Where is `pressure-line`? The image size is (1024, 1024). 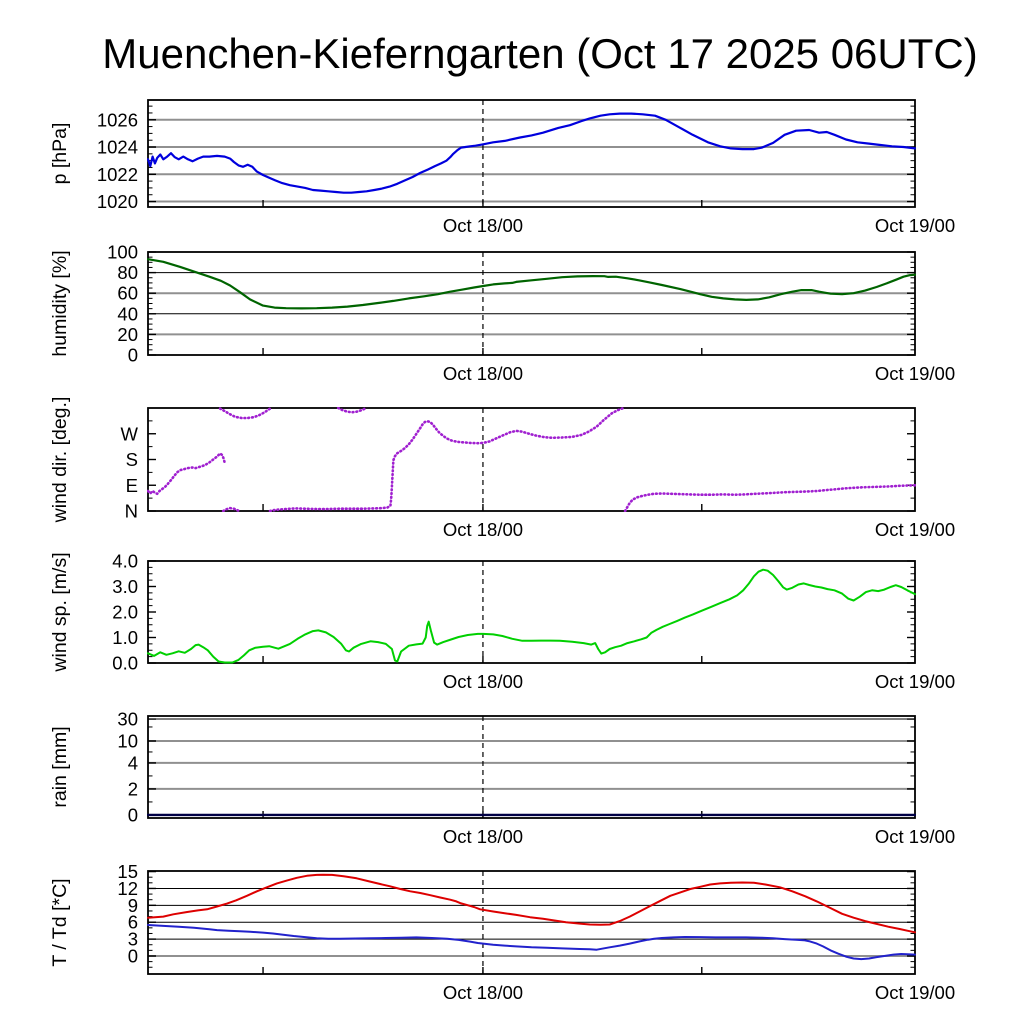 pressure-line is located at coordinates (531, 153).